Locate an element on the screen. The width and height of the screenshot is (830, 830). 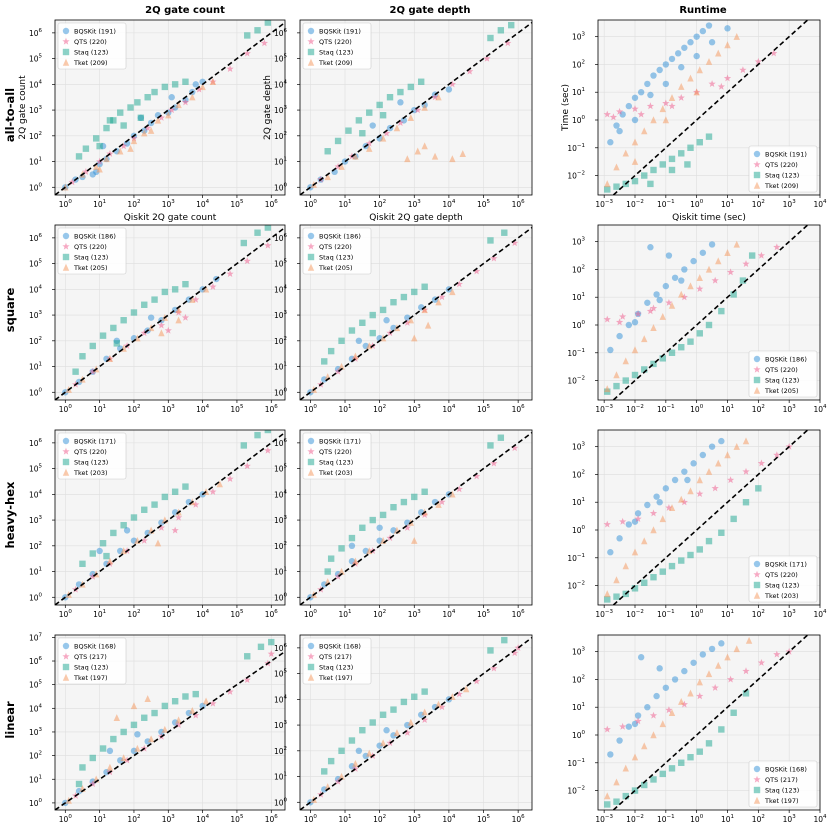
x-tick-label: 10⁶ is located at coordinates (272, 204).